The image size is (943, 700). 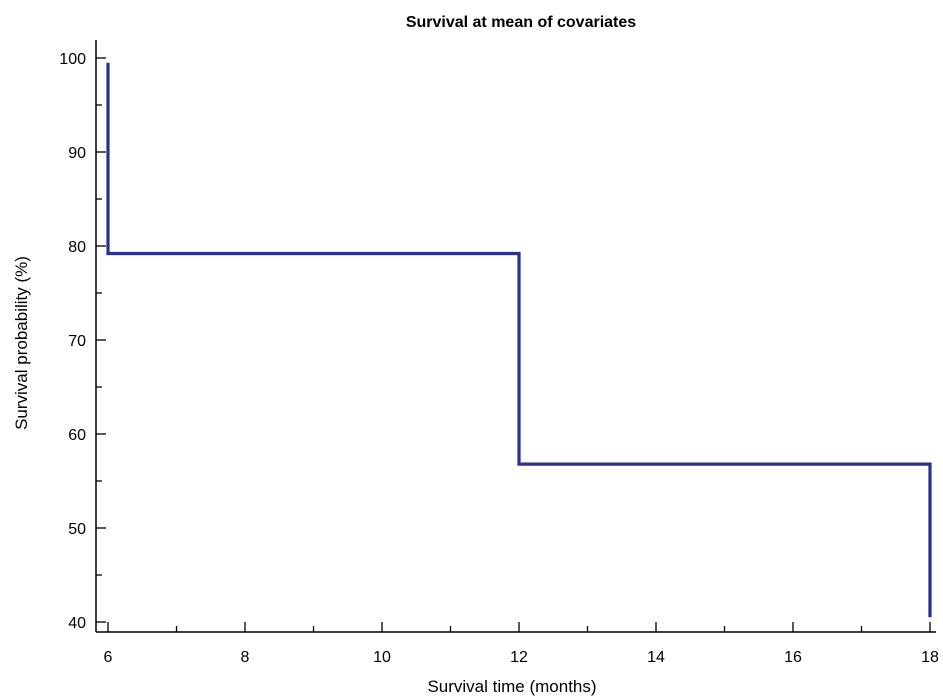 What do you see at coordinates (511, 686) in the screenshot?
I see `x-axis-label: Survival time (months)` at bounding box center [511, 686].